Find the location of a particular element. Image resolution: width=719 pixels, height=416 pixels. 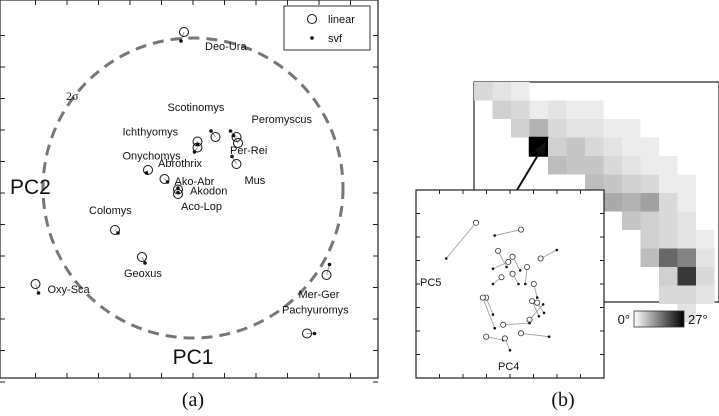

point-label: Ako-Abr is located at coordinates (195, 182).